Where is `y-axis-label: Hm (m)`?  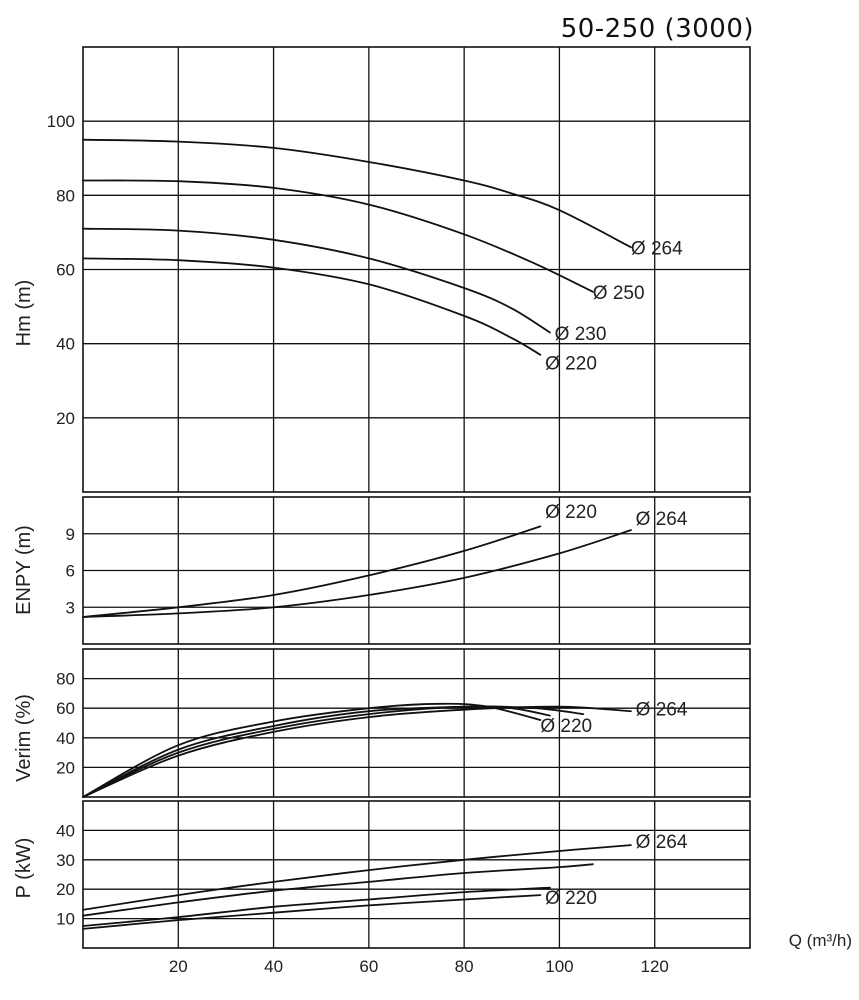
y-axis-label: Hm (m) is located at coordinates (24, 313).